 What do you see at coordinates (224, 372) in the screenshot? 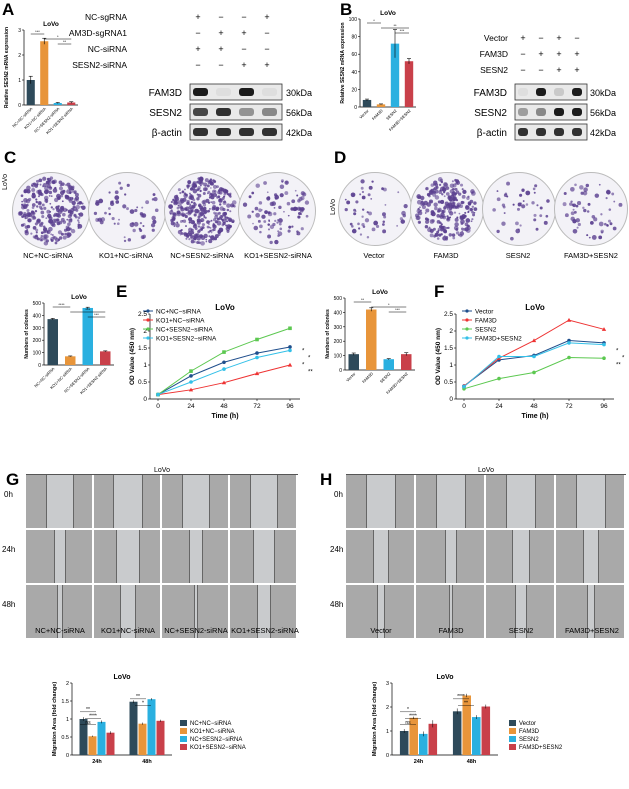
I see `chart-e-series-line` at bounding box center [224, 372].